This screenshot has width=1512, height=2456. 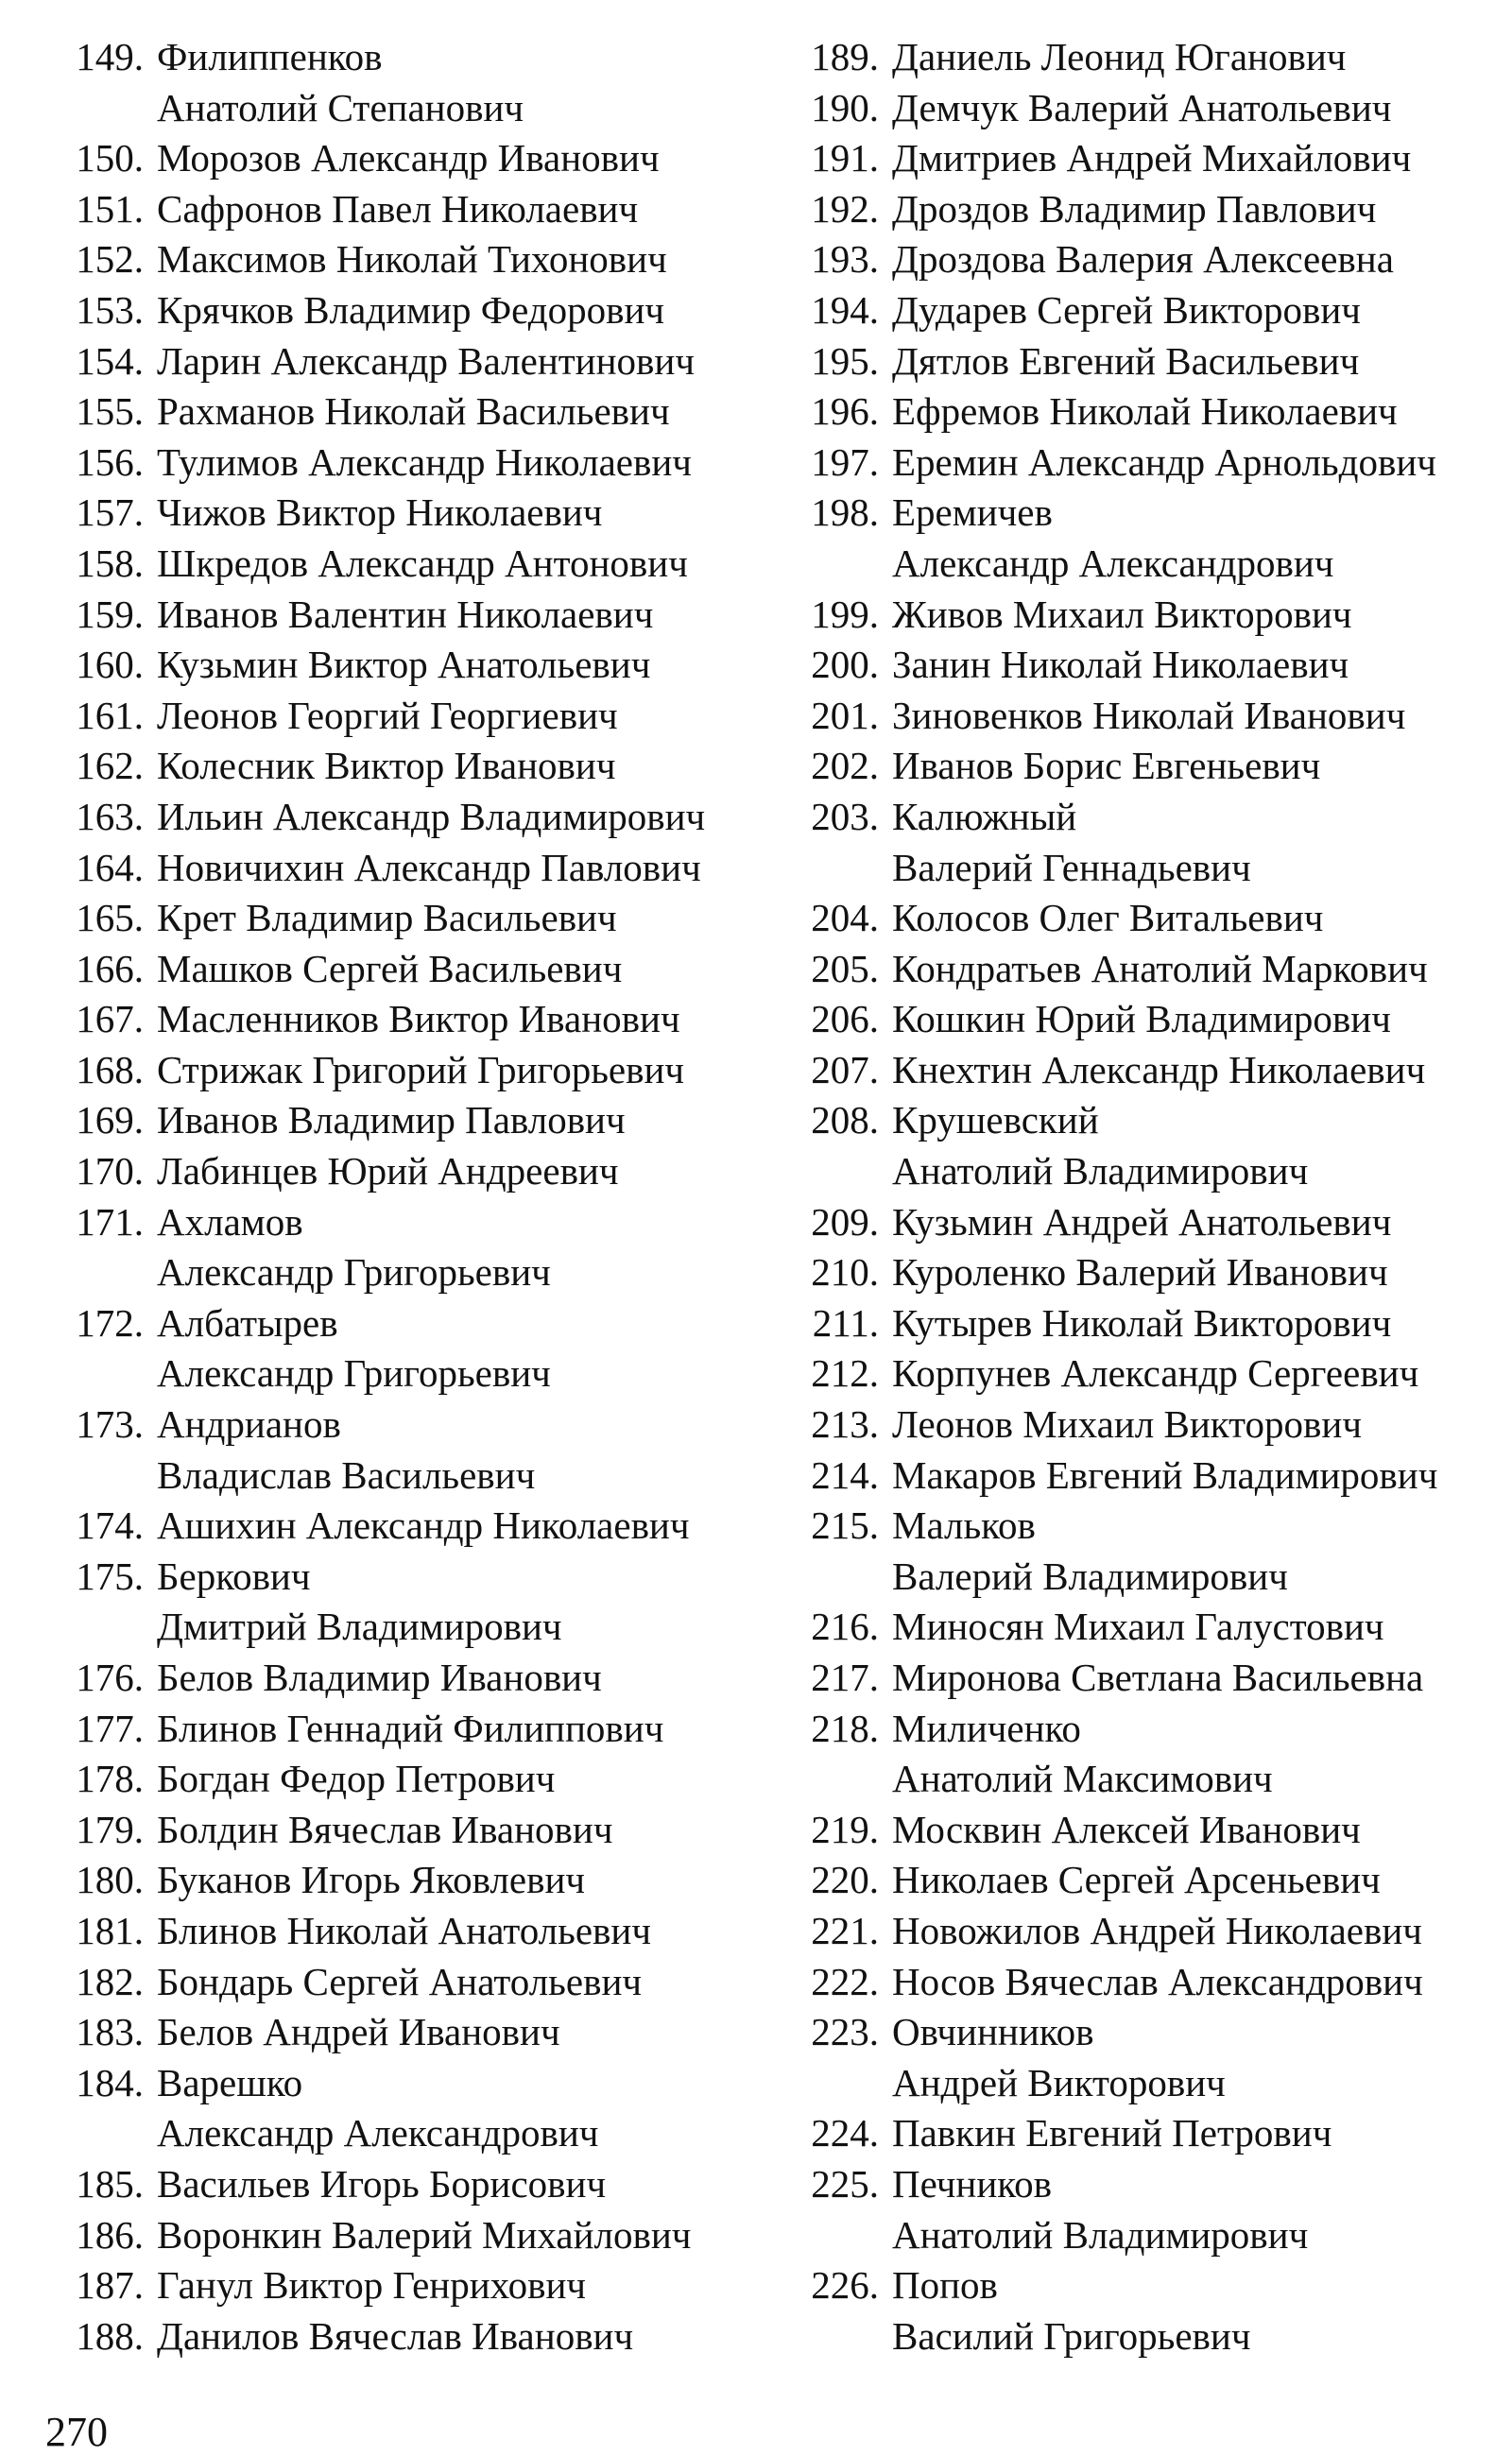 I want to click on entry-name: Ахламов Александр Григорьевич, so click(x=354, y=1247).